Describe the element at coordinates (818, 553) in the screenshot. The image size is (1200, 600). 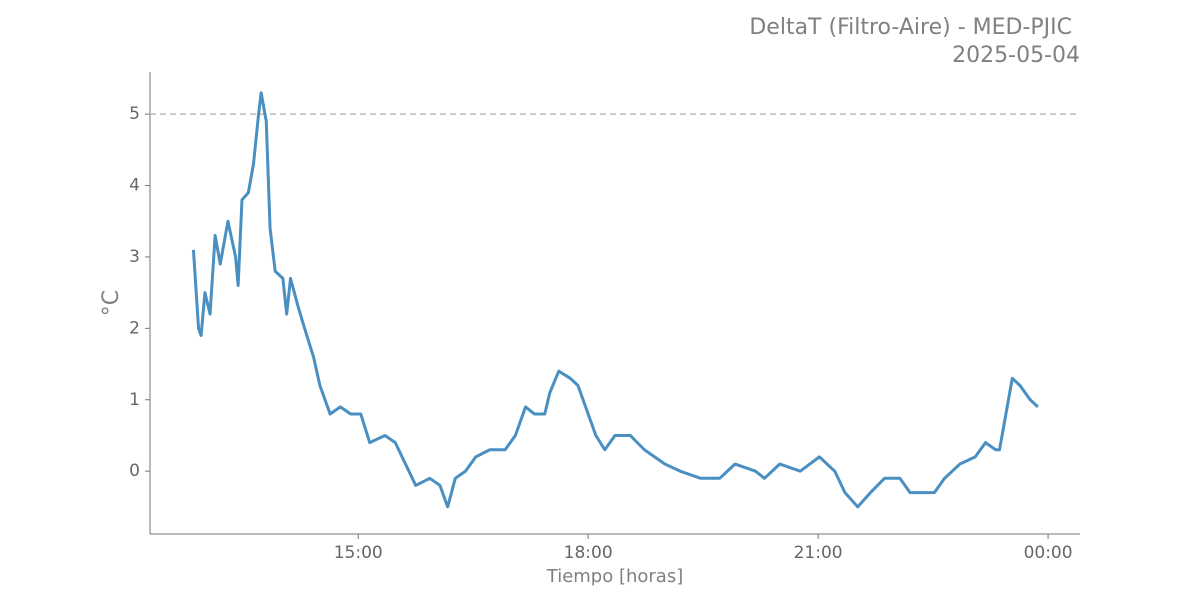
I see `x-tick-label: 21:00` at that location.